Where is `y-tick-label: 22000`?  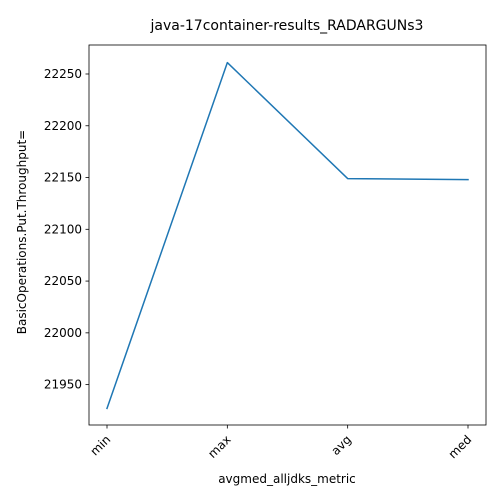 y-tick-label: 22000 is located at coordinates (63, 333).